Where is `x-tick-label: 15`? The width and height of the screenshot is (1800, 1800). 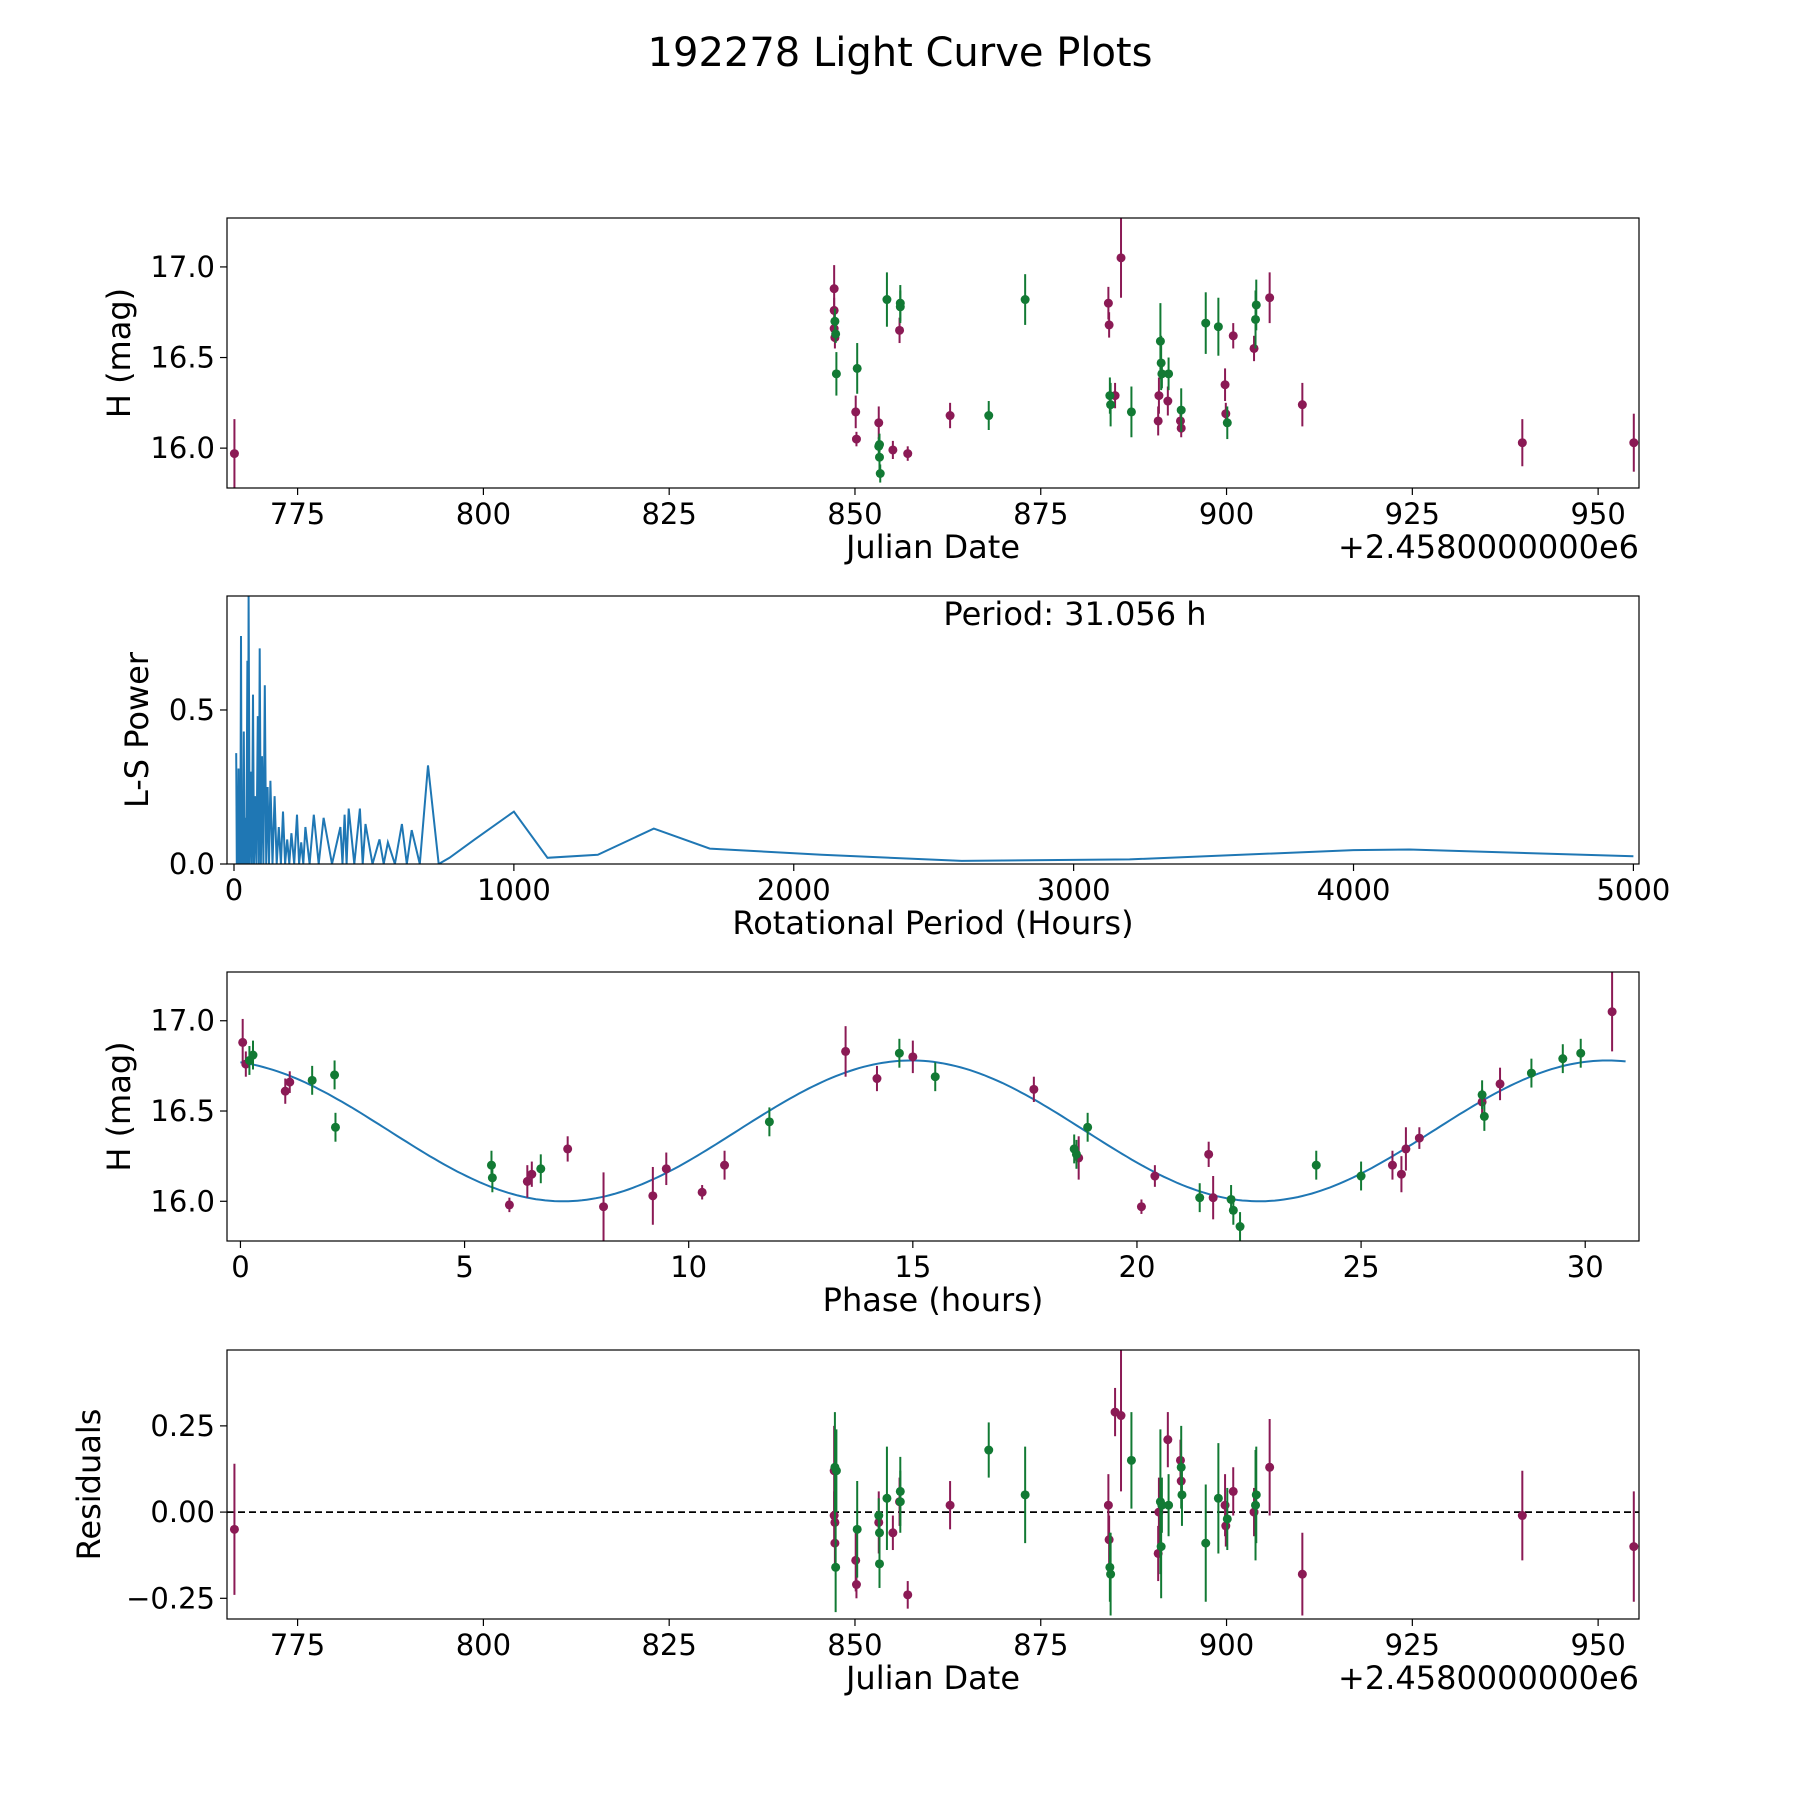 x-tick-label: 15 is located at coordinates (912, 1267).